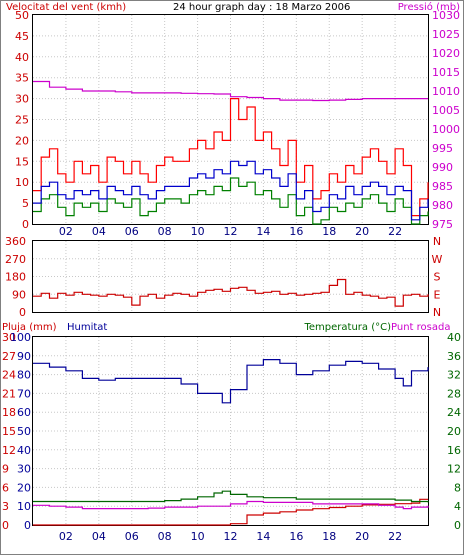 The height and width of the screenshot is (556, 465). Describe the element at coordinates (5, 469) in the screenshot. I see `rain-tick: 9` at that location.